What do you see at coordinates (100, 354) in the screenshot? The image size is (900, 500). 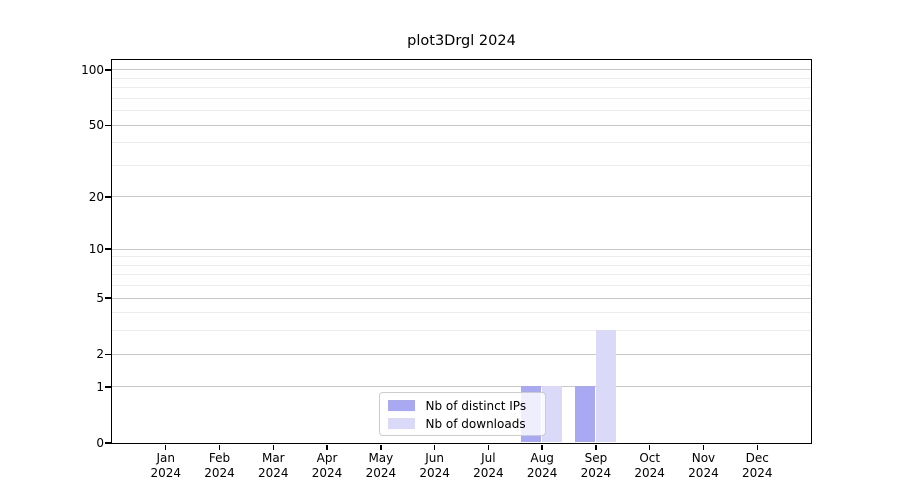 I see `y-axis-tick-label: 2` at bounding box center [100, 354].